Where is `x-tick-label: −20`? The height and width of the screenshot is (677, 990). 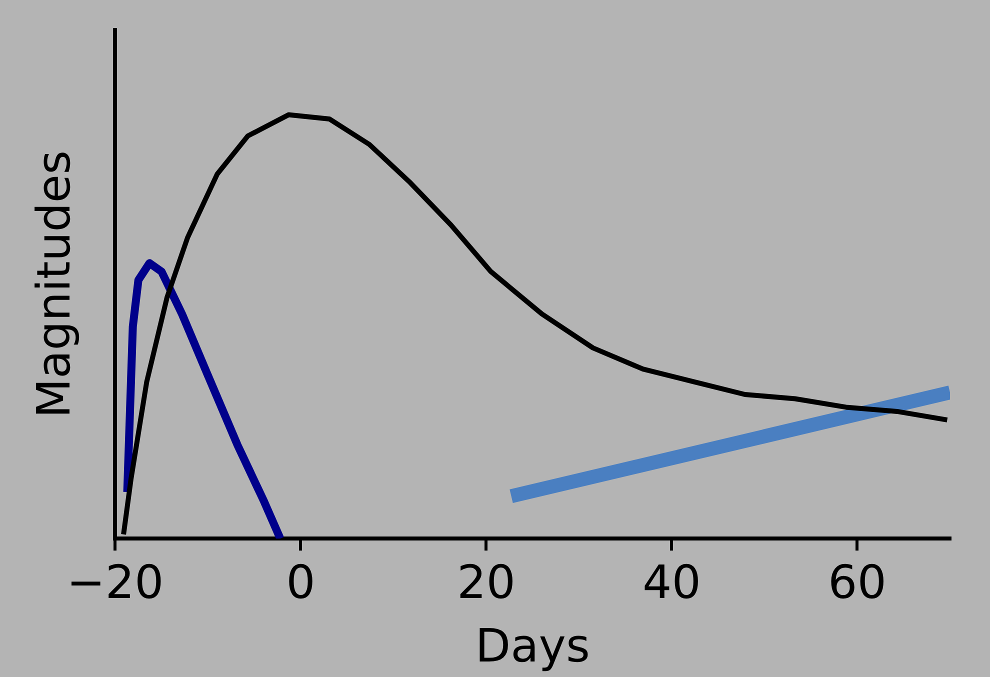 x-tick-label: −20 is located at coordinates (115, 582).